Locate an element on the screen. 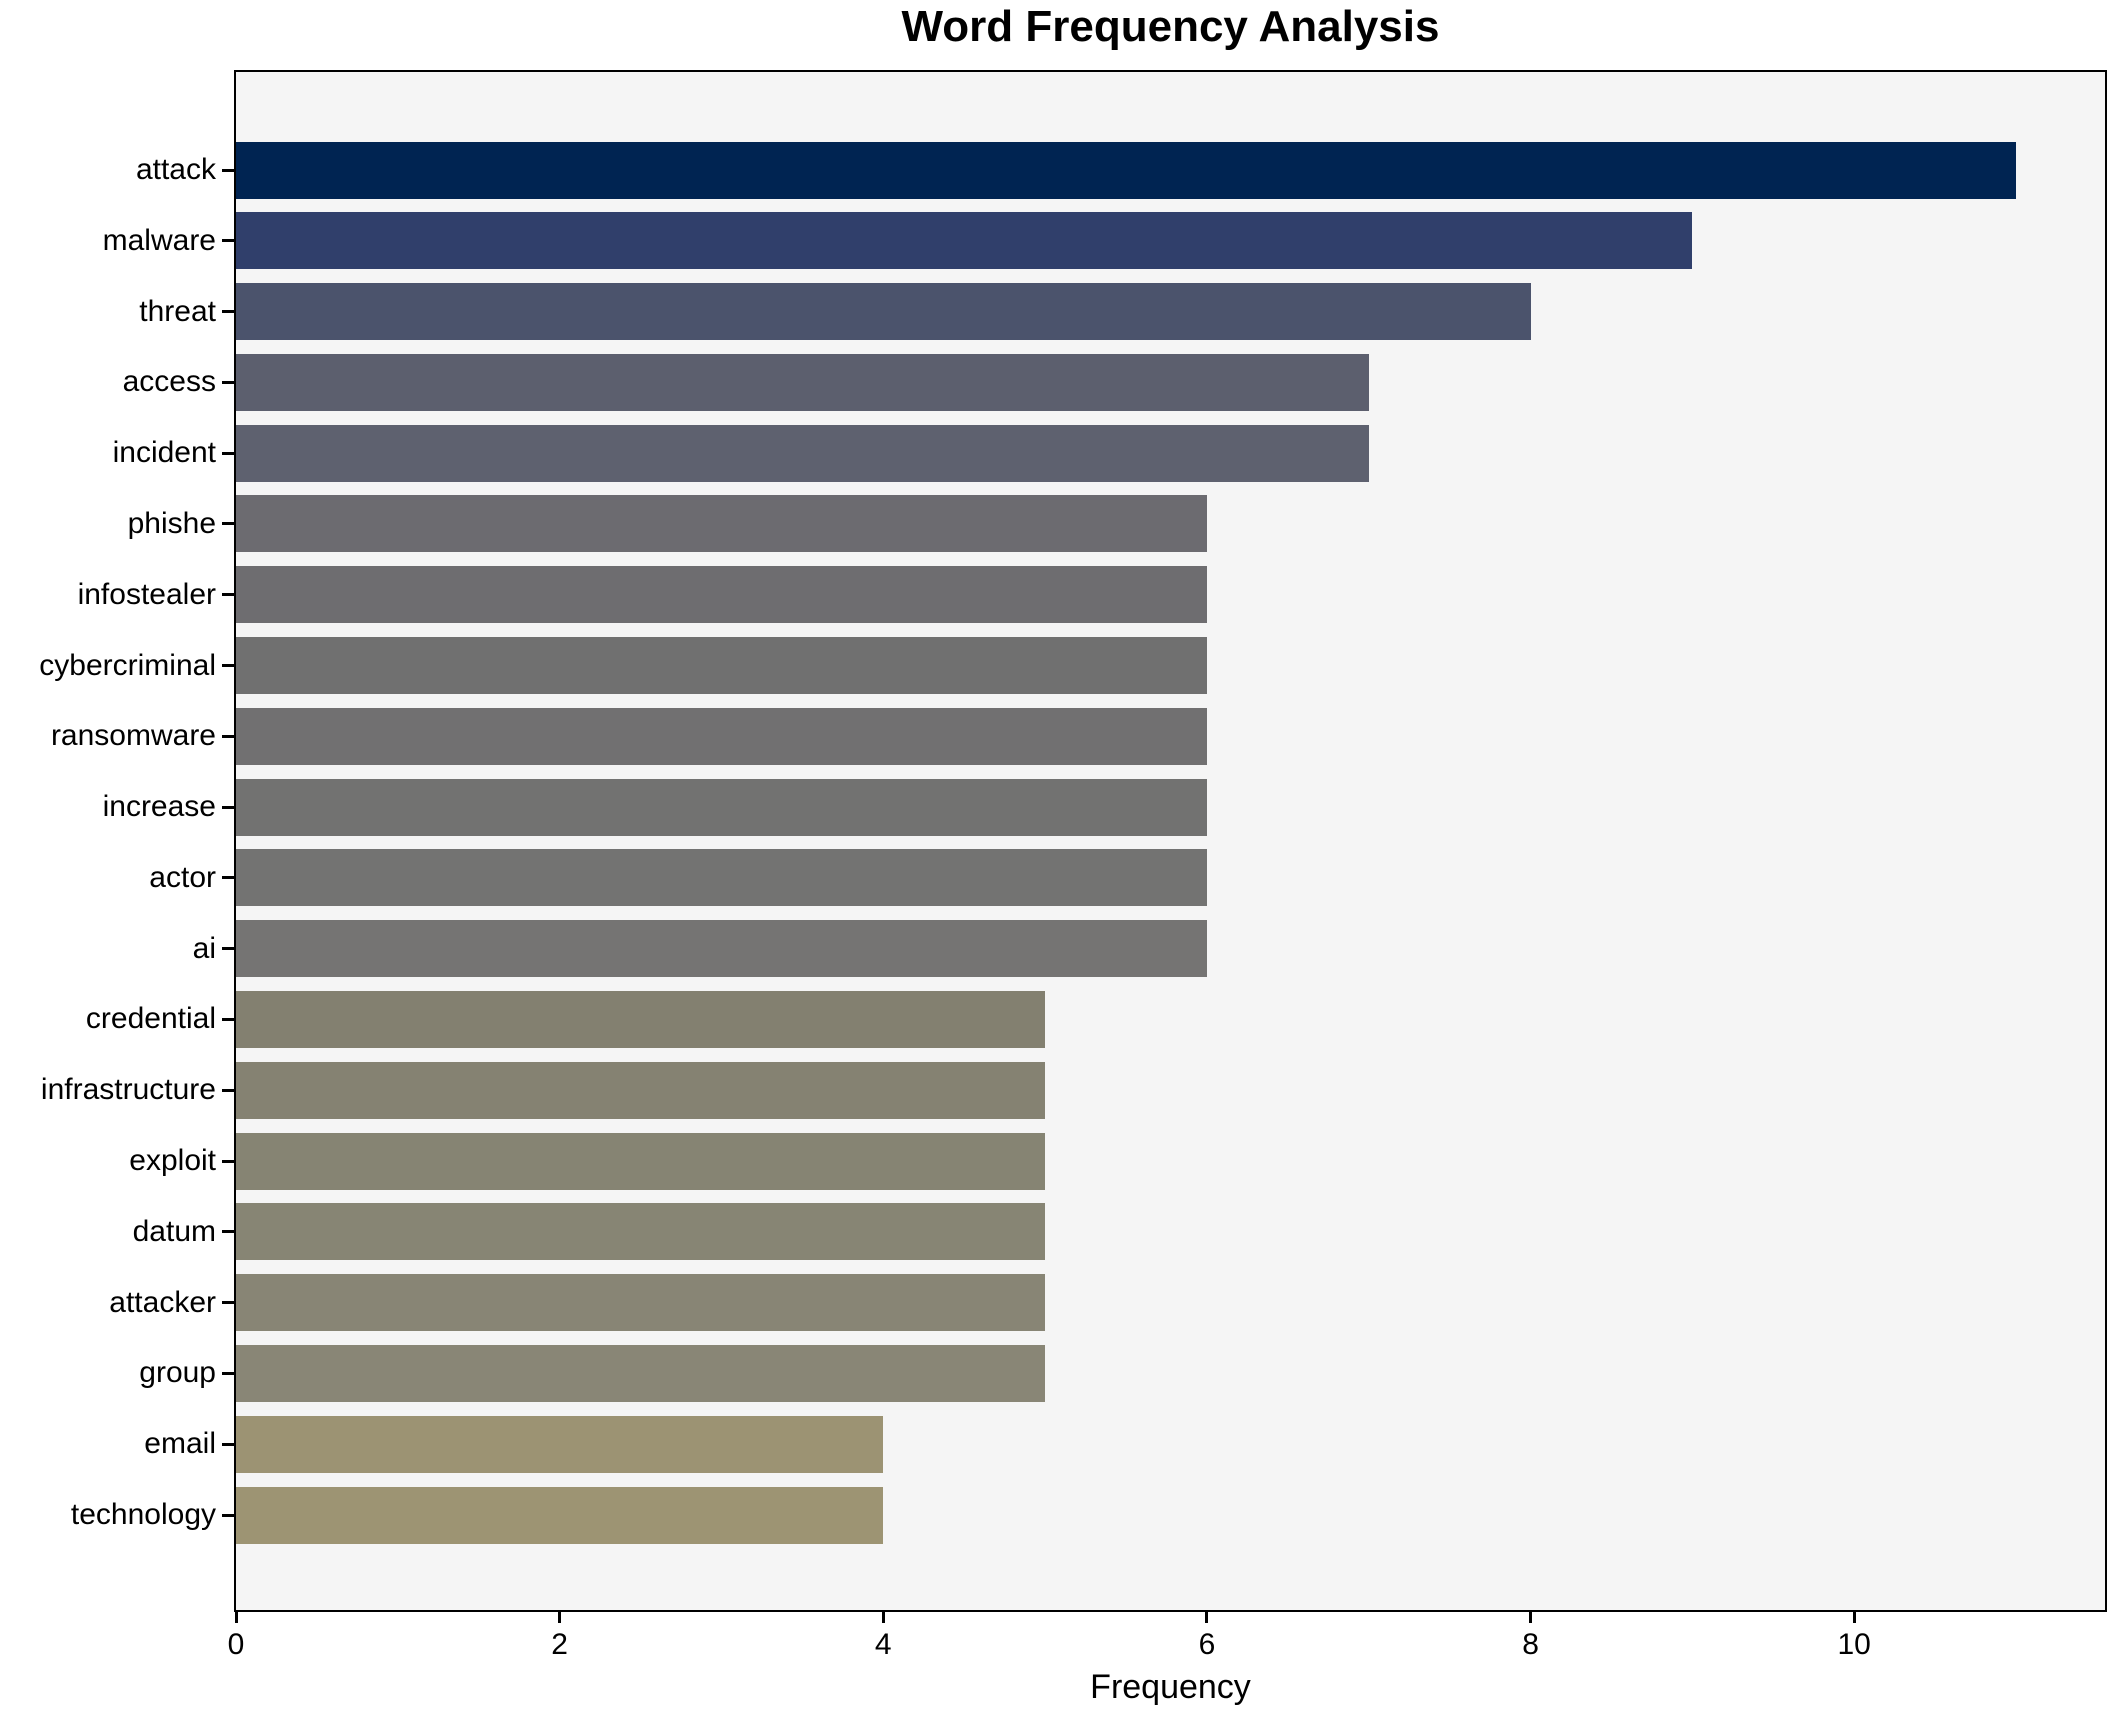 The image size is (2115, 1722). bar-ai is located at coordinates (721, 949).